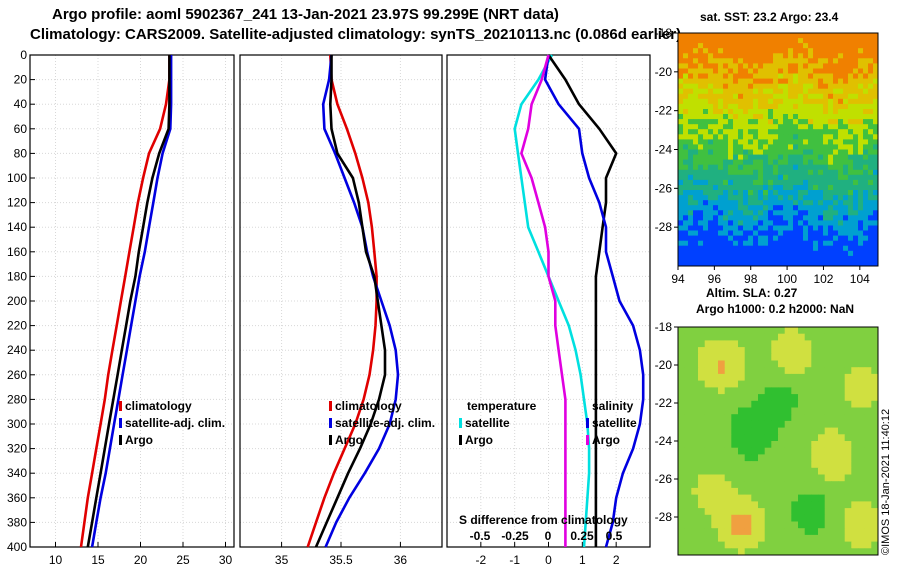 This screenshot has width=900, height=580. Describe the element at coordinates (613, 406) in the screenshot. I see `diff-legend-sal-title: salinity` at that location.